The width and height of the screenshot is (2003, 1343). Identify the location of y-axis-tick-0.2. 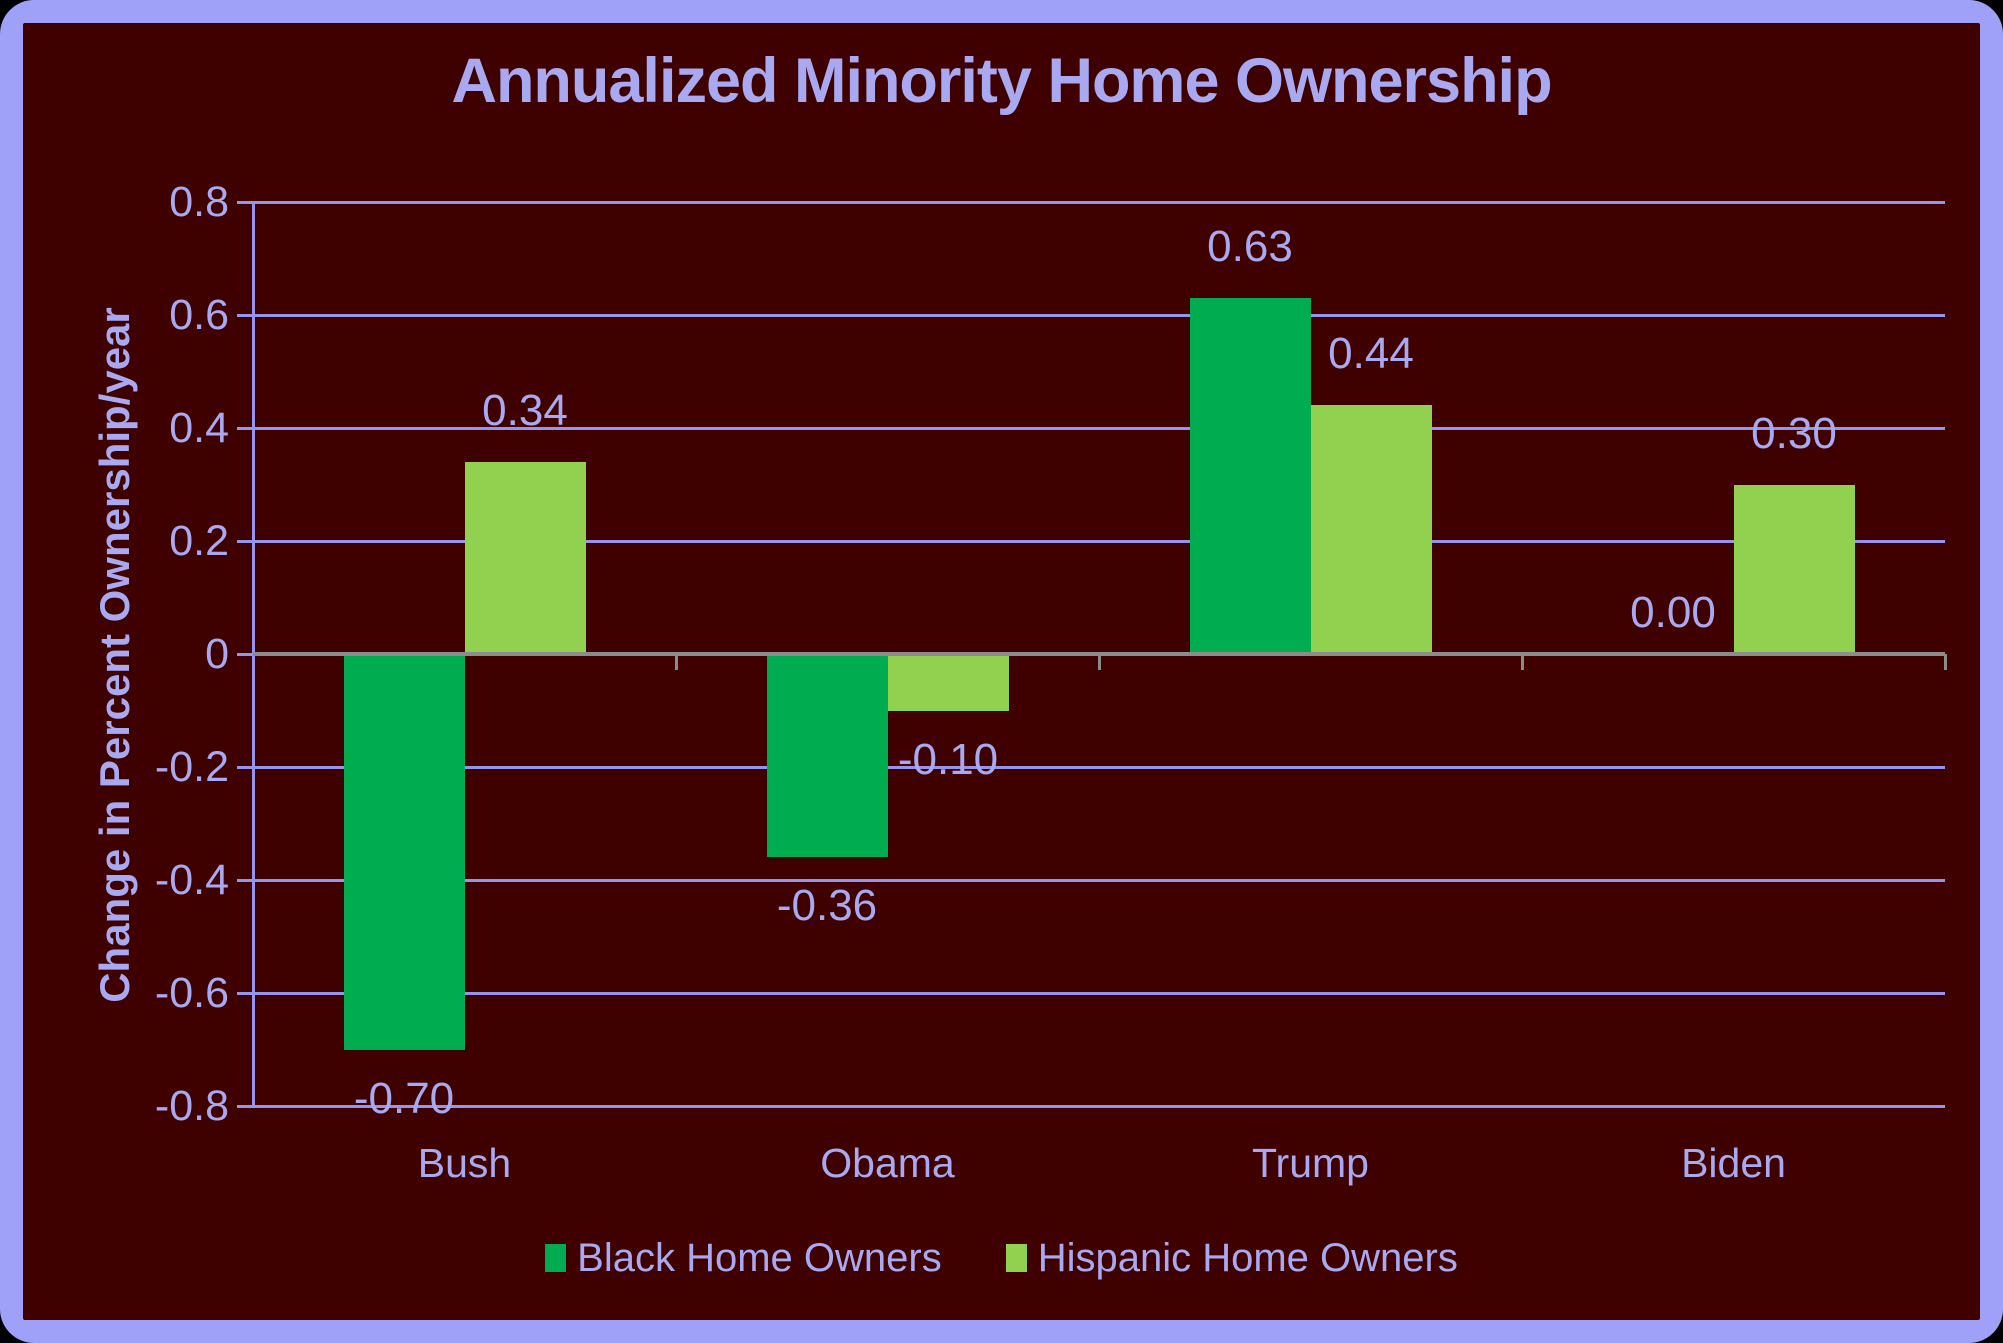
(245, 541).